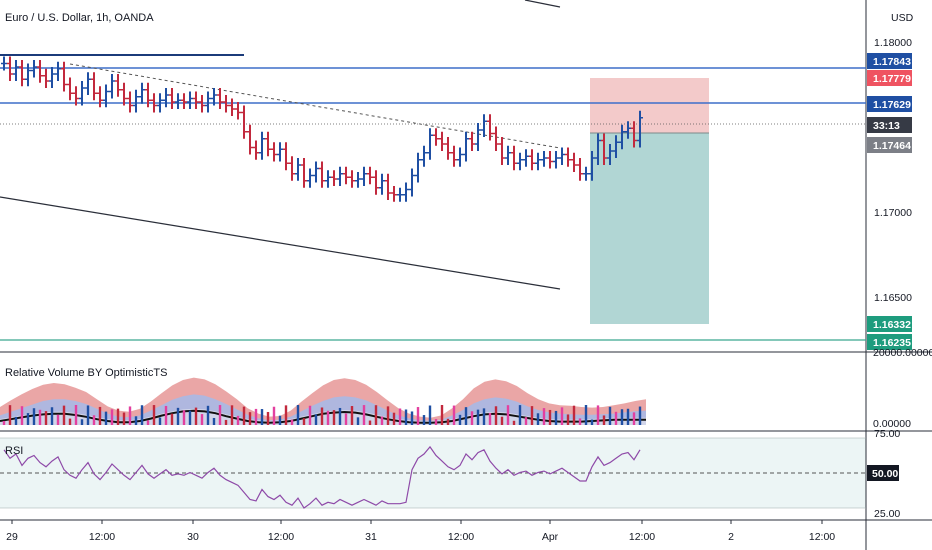 This screenshot has height=550, width=932. I want to click on time-tick-label: Apr, so click(550, 537).